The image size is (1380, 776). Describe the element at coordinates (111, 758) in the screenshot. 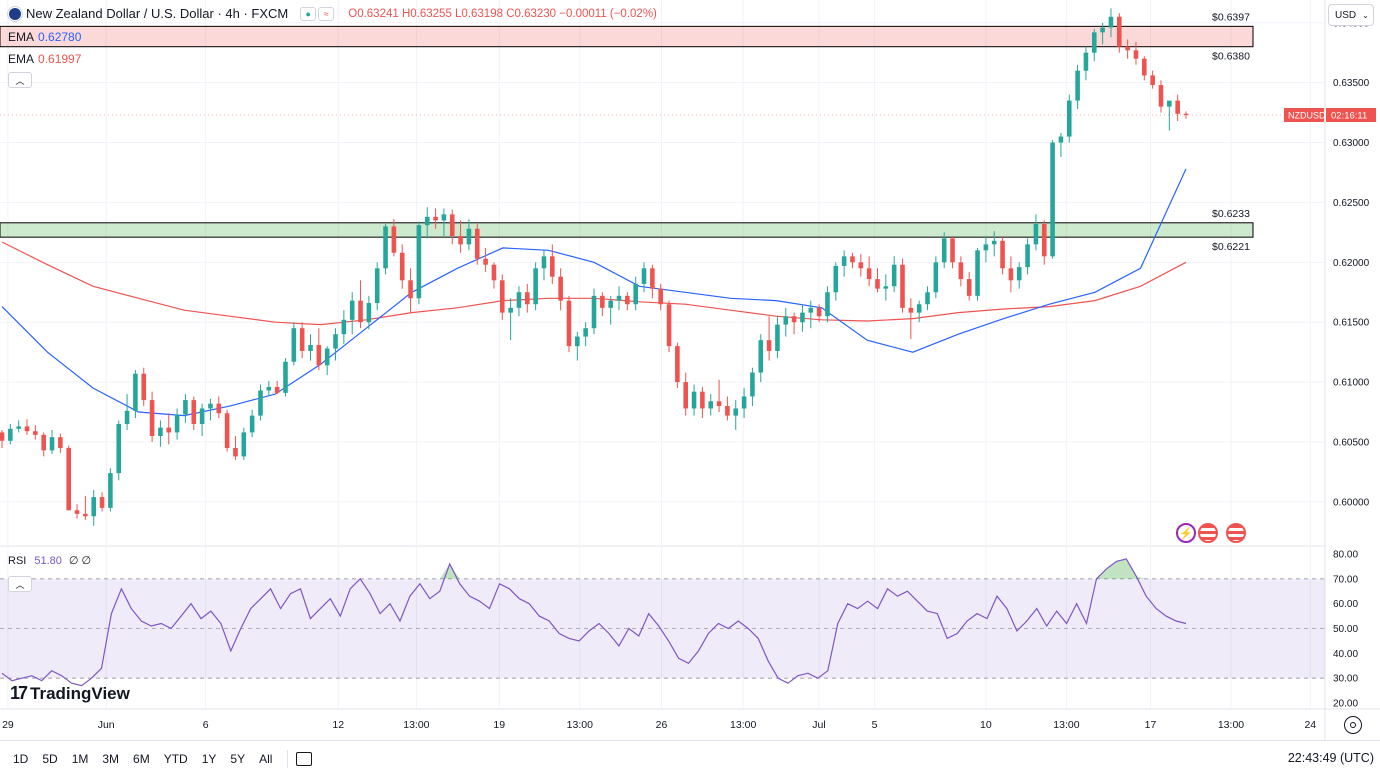

I see `range-button-3m: 3M` at that location.